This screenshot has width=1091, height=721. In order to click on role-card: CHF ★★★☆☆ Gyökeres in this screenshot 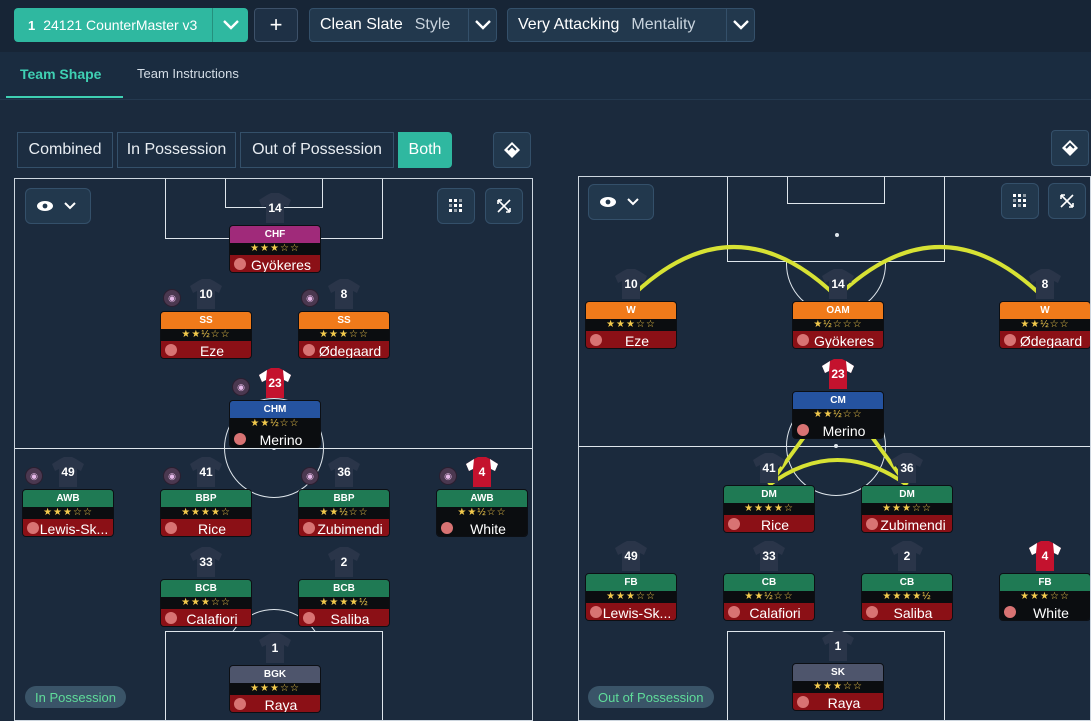, I will do `click(275, 249)`.